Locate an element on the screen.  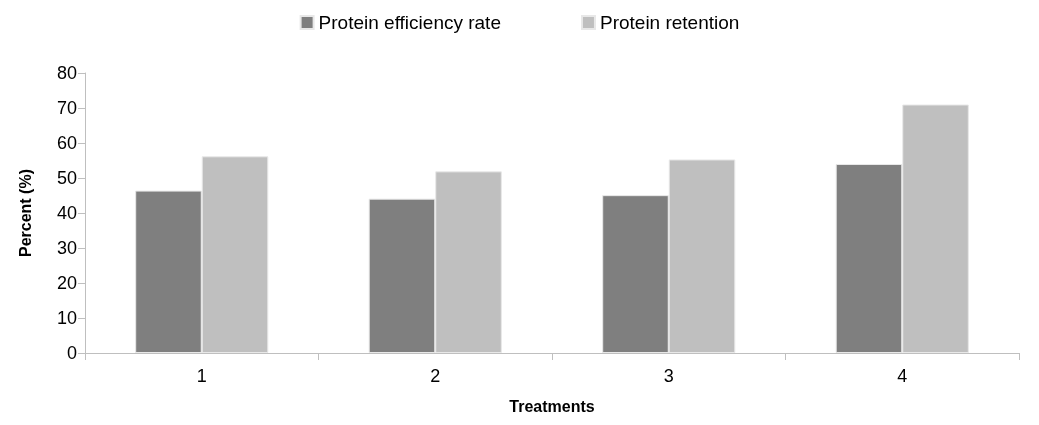
y-tick-label: 20 is located at coordinates (66, 283).